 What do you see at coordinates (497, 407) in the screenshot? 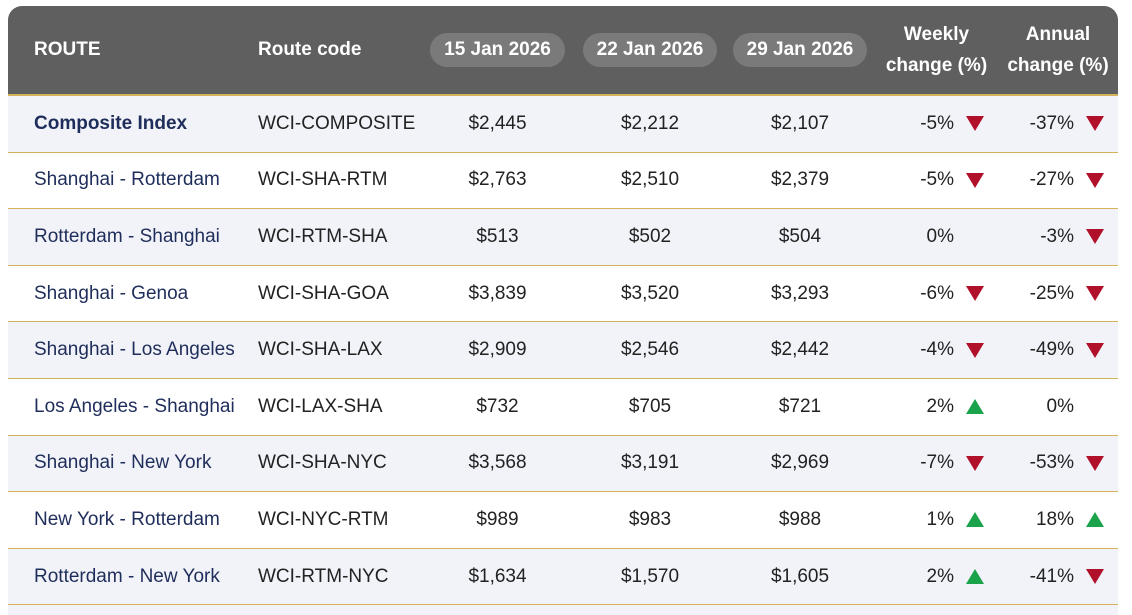
I see `table-cell: $732` at bounding box center [497, 407].